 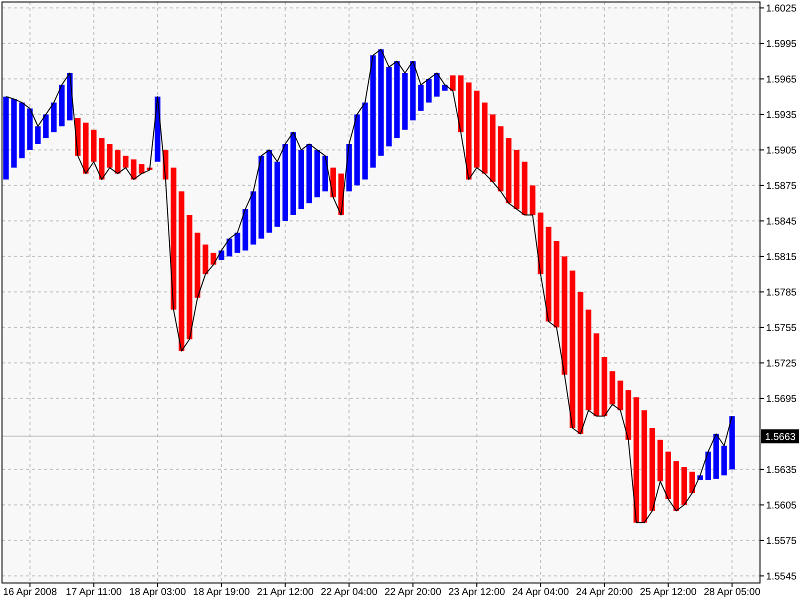 I want to click on x-tick-label: 24 Apr 20:00, so click(x=605, y=592).